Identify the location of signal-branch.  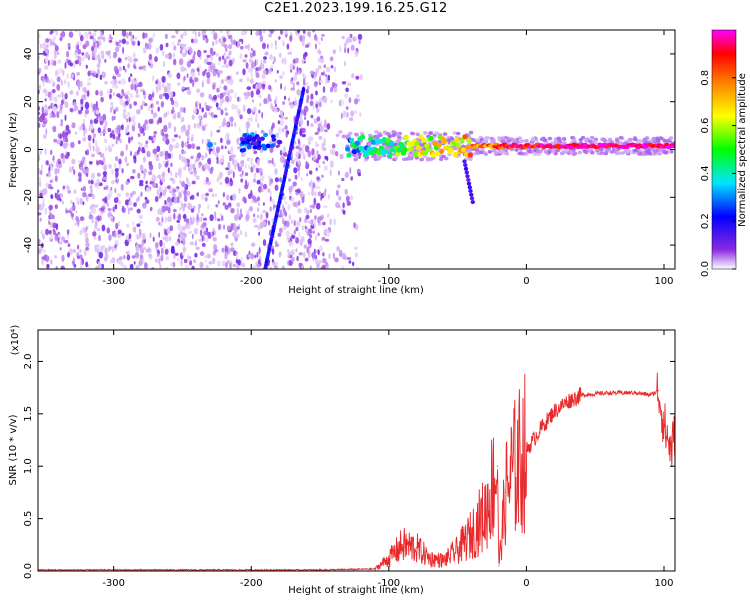
(469, 187).